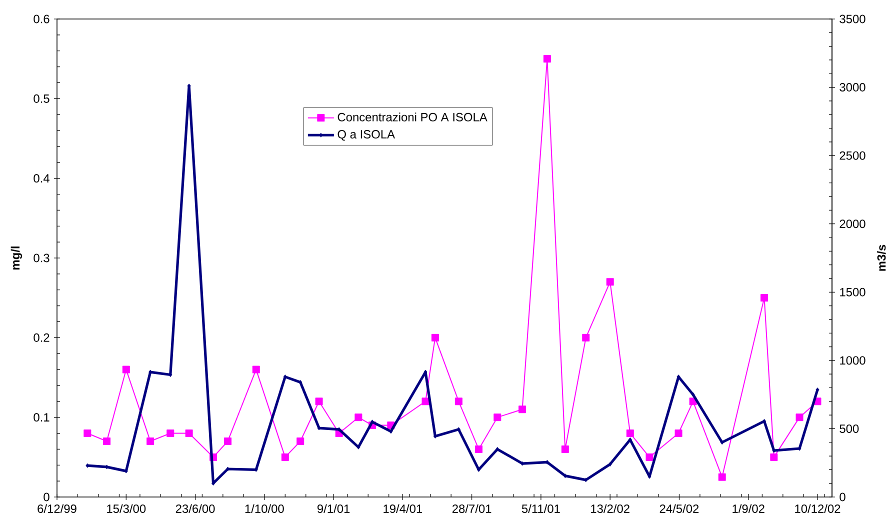  I want to click on y-tick-label: 0, so click(47, 497).